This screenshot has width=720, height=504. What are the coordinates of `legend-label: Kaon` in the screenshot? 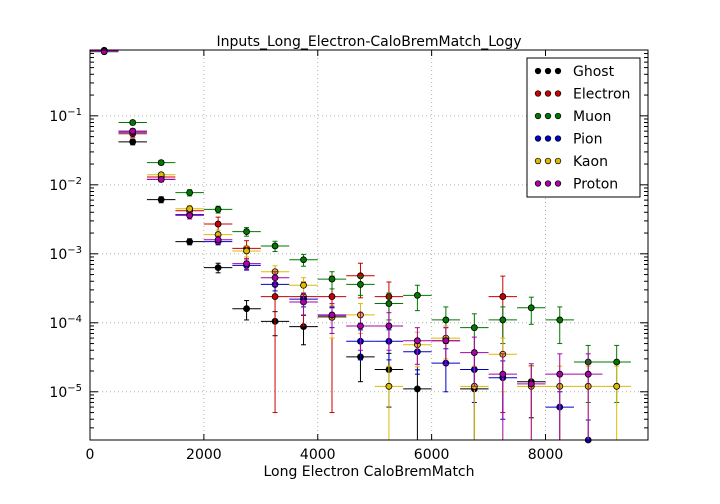 It's located at (590, 162).